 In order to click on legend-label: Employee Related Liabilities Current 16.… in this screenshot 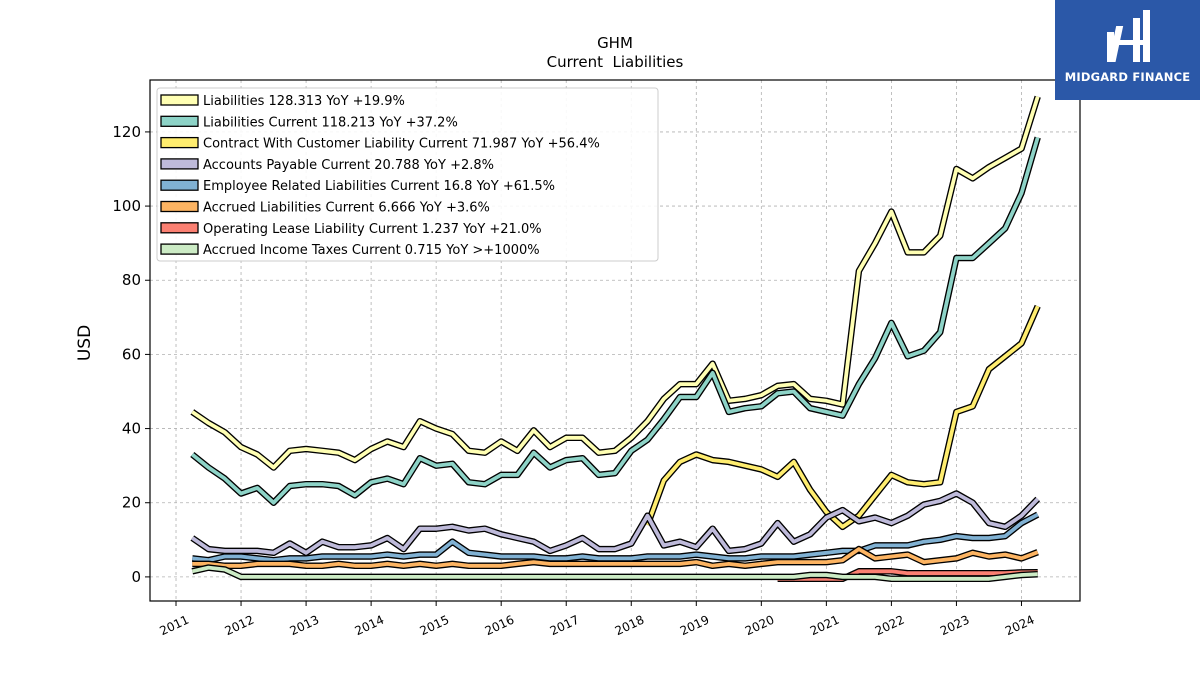, I will do `click(379, 186)`.